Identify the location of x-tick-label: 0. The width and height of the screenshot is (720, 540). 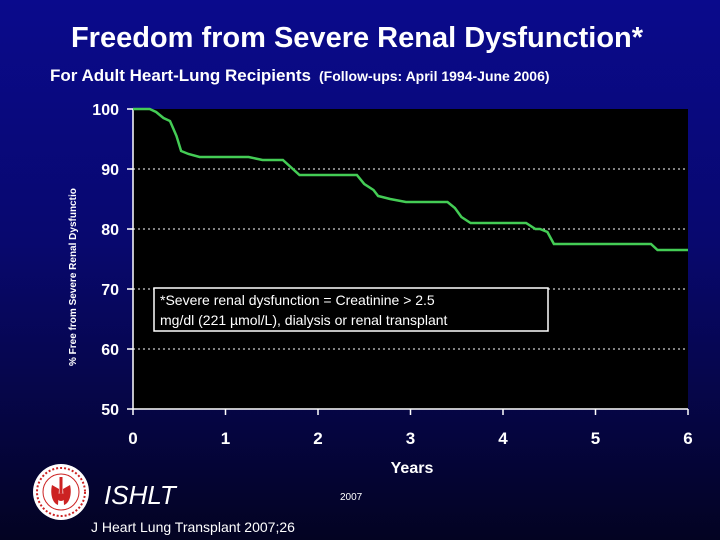
(132, 438).